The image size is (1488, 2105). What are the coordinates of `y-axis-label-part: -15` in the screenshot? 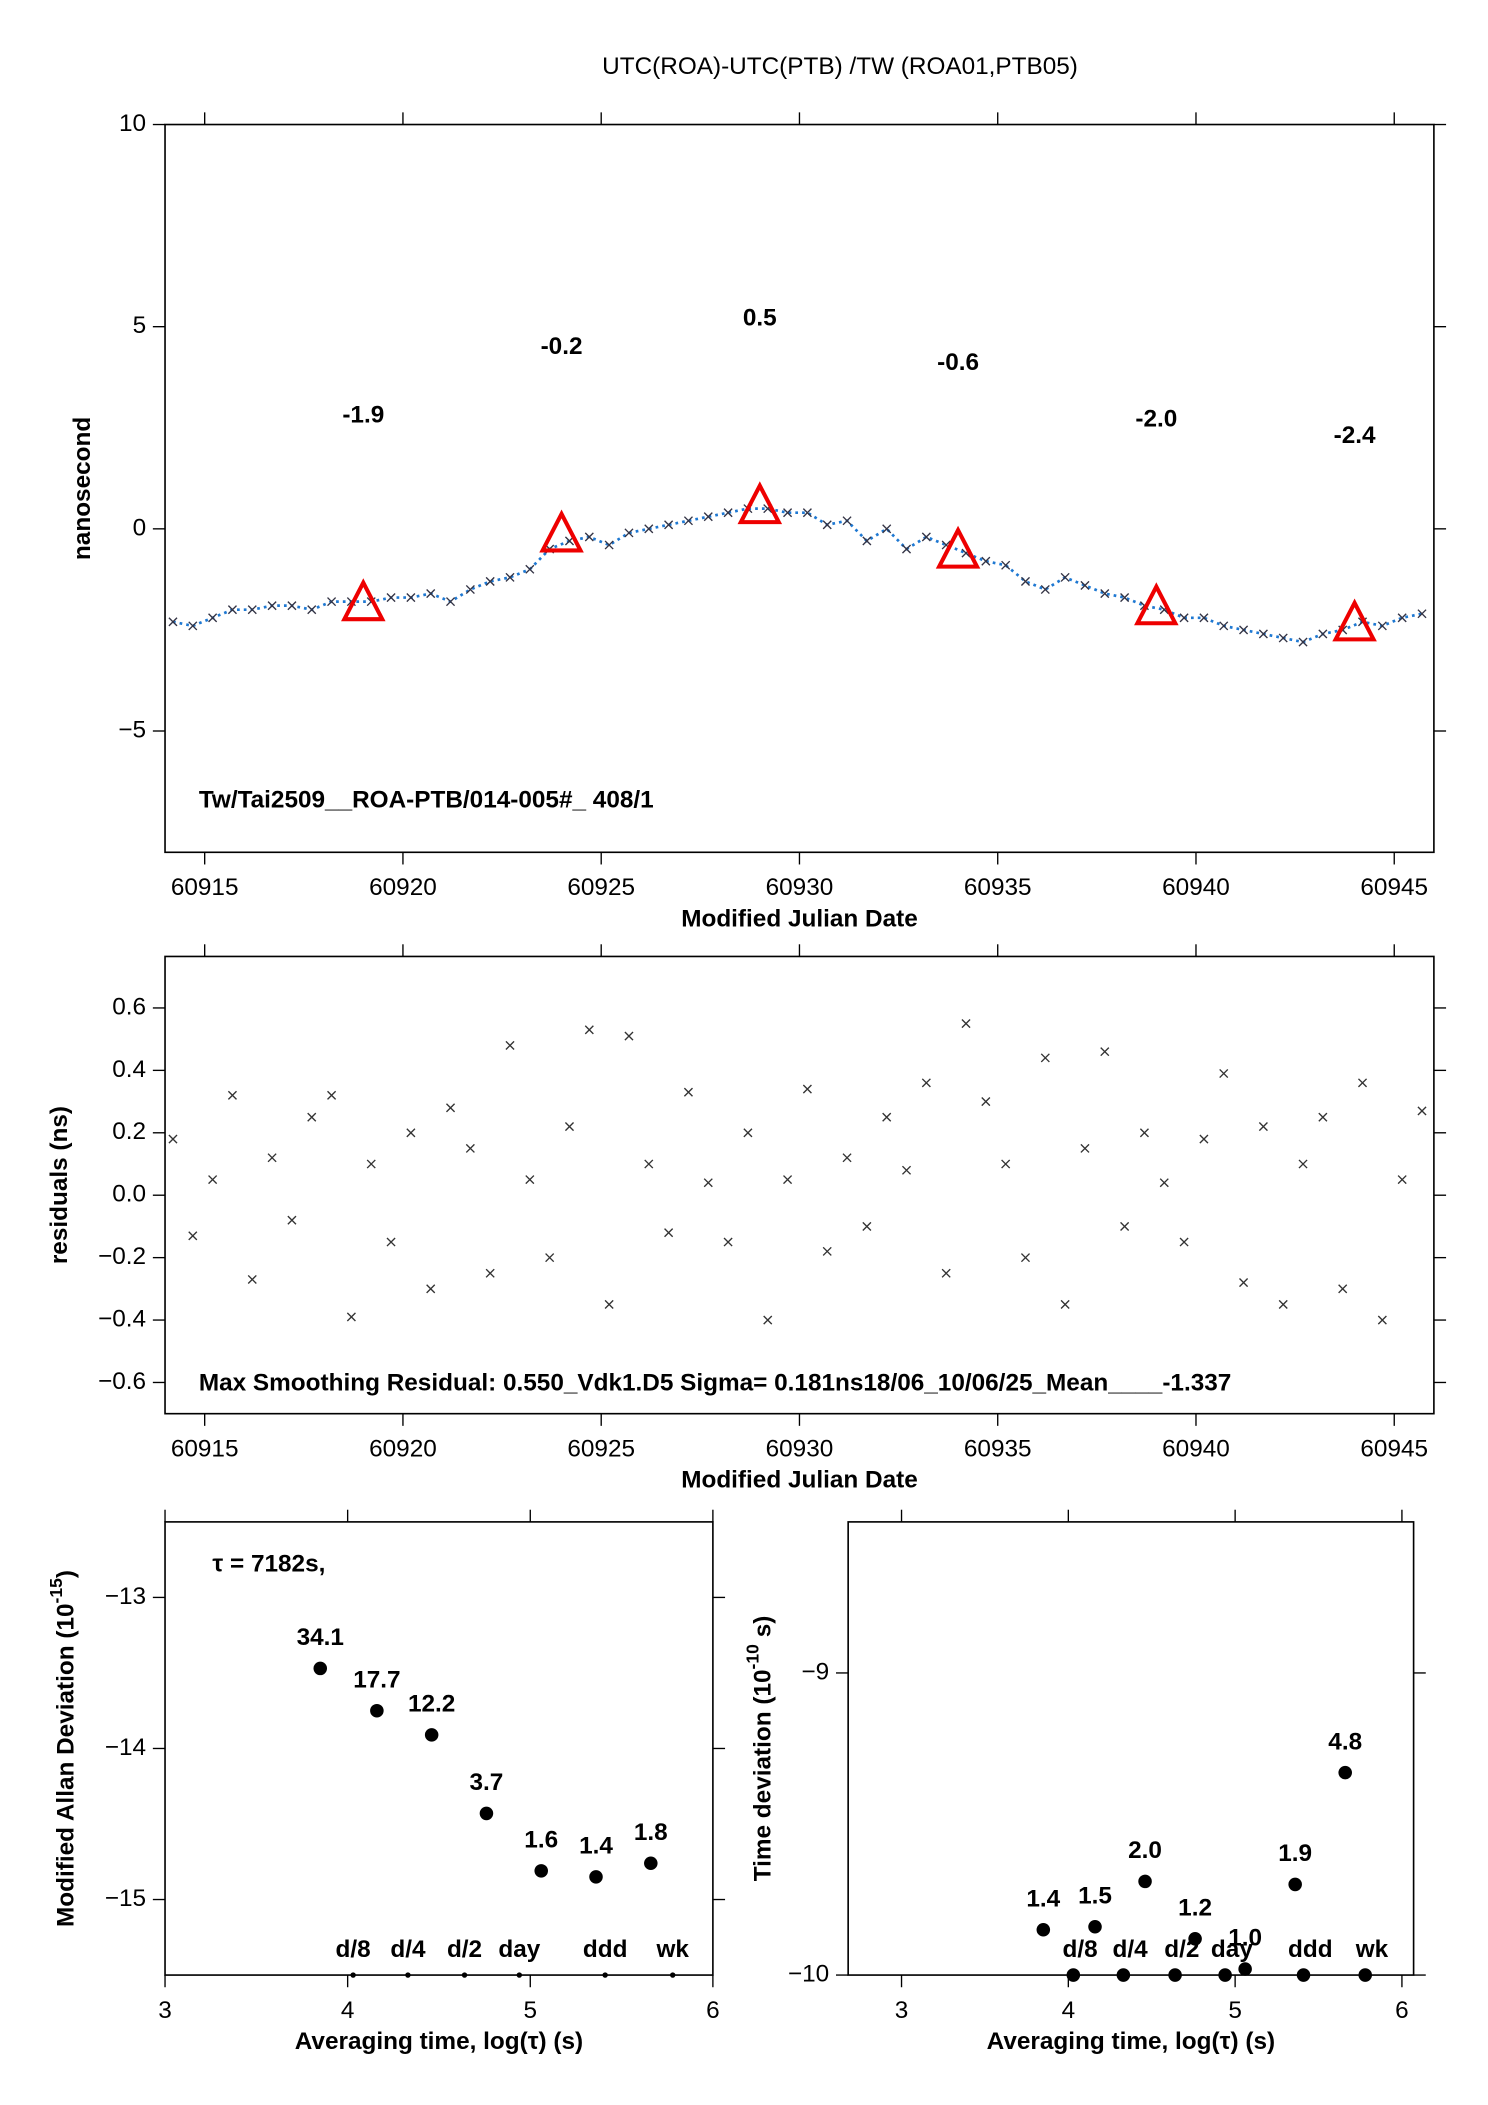 It's located at (55, 1591).